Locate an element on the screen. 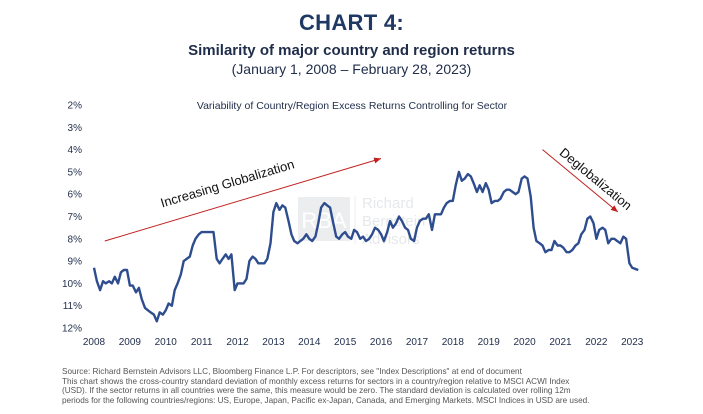 The image size is (703, 414). x-tick-label: 2016 is located at coordinates (381, 342).